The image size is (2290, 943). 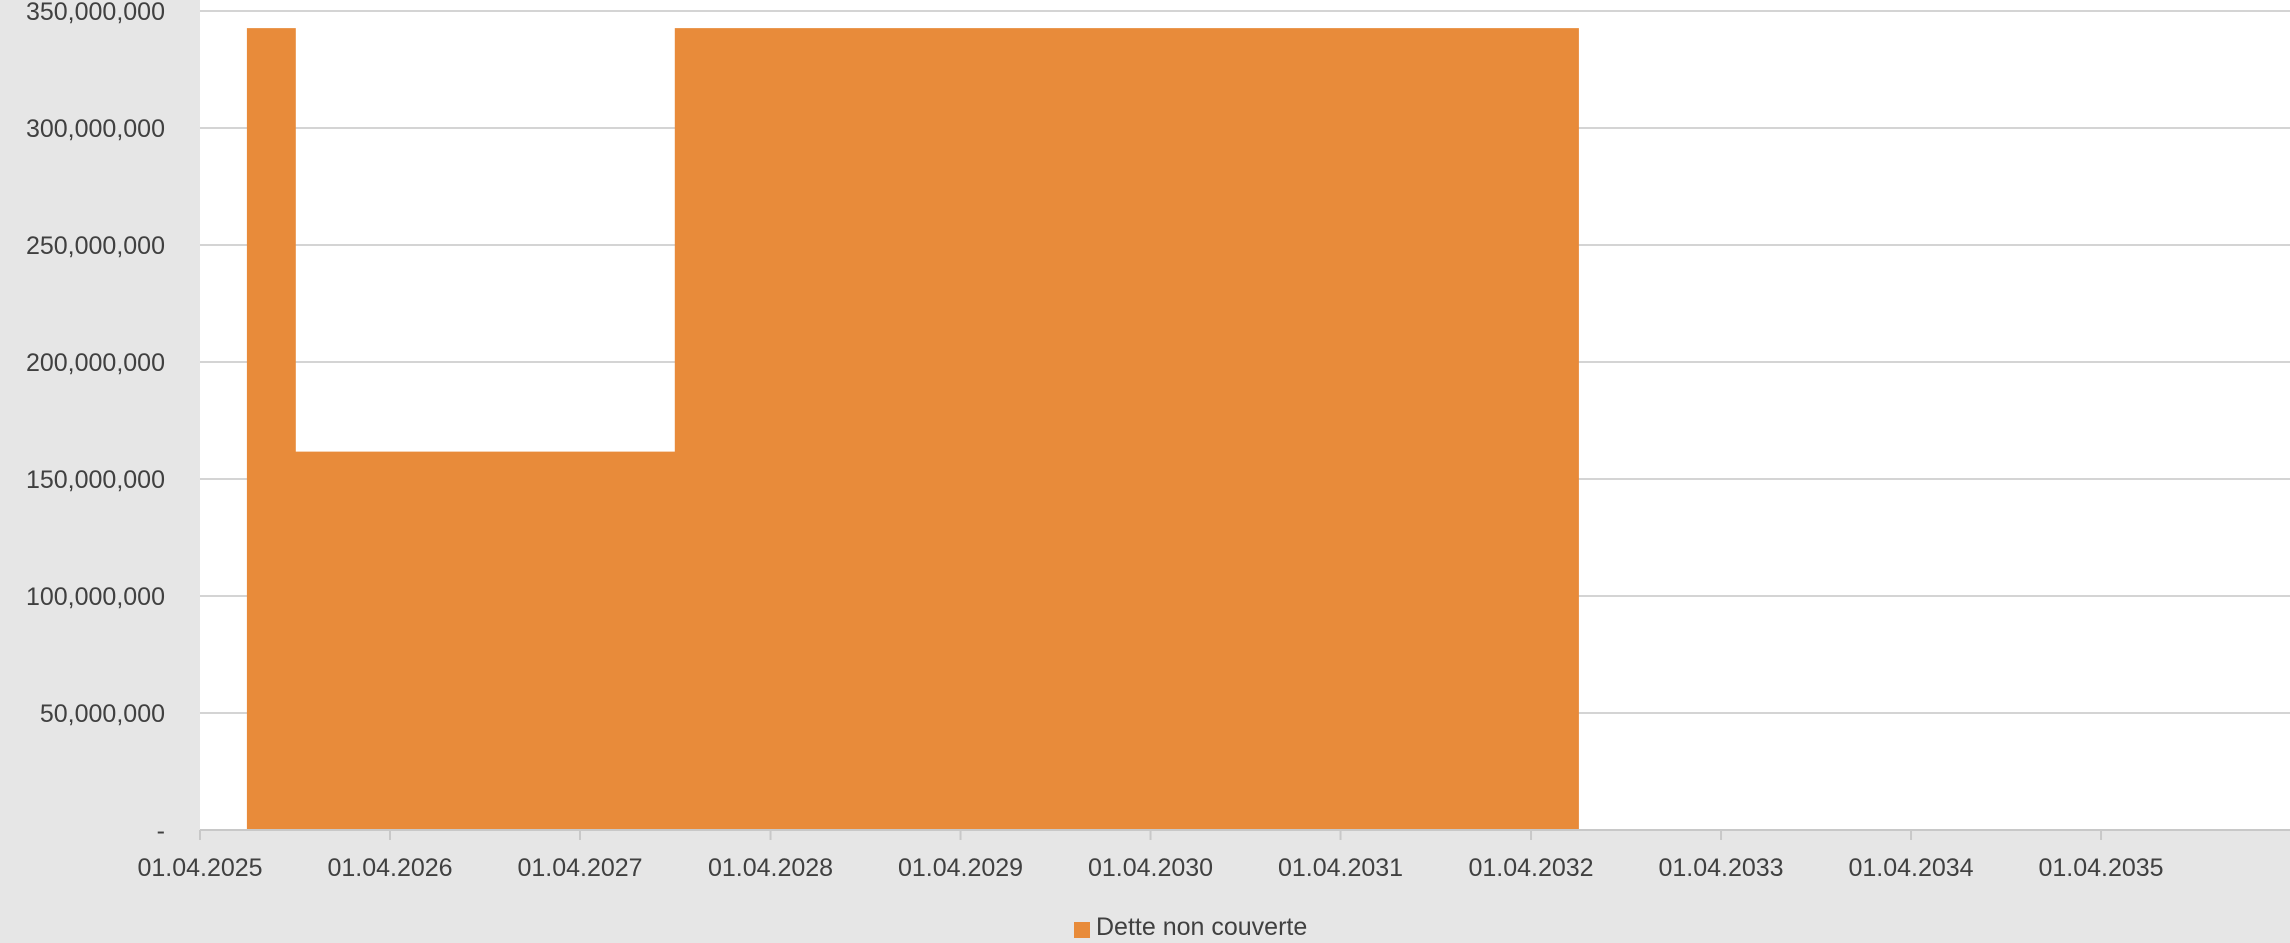 What do you see at coordinates (1530, 868) in the screenshot?
I see `x-tick-label: 01.04.2032` at bounding box center [1530, 868].